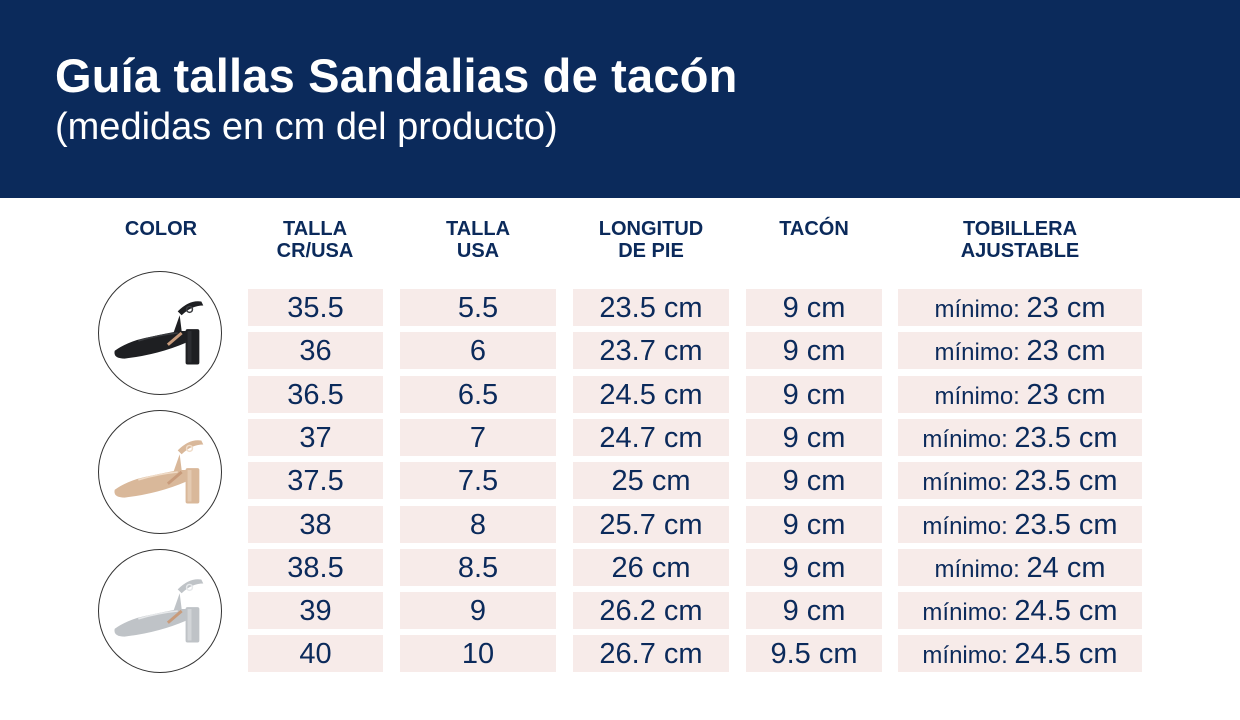  I want to click on col-talla-usa-header: TALLA USA, so click(478, 240).